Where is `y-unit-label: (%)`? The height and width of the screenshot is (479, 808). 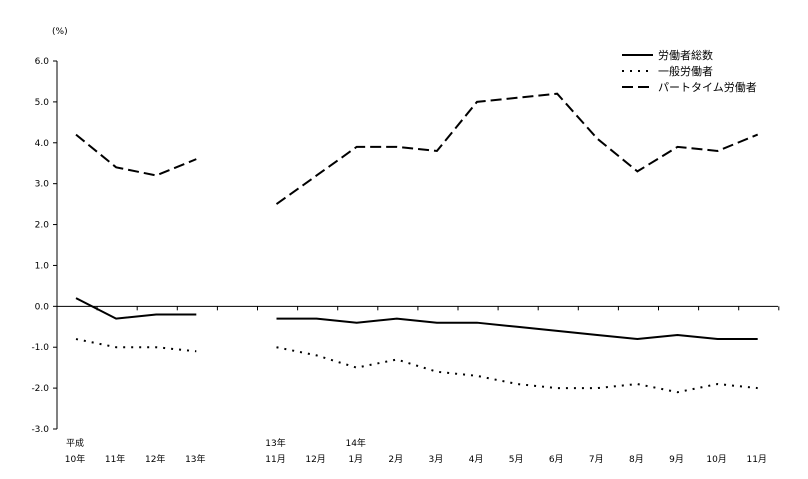
y-unit-label: (%) is located at coordinates (60, 32).